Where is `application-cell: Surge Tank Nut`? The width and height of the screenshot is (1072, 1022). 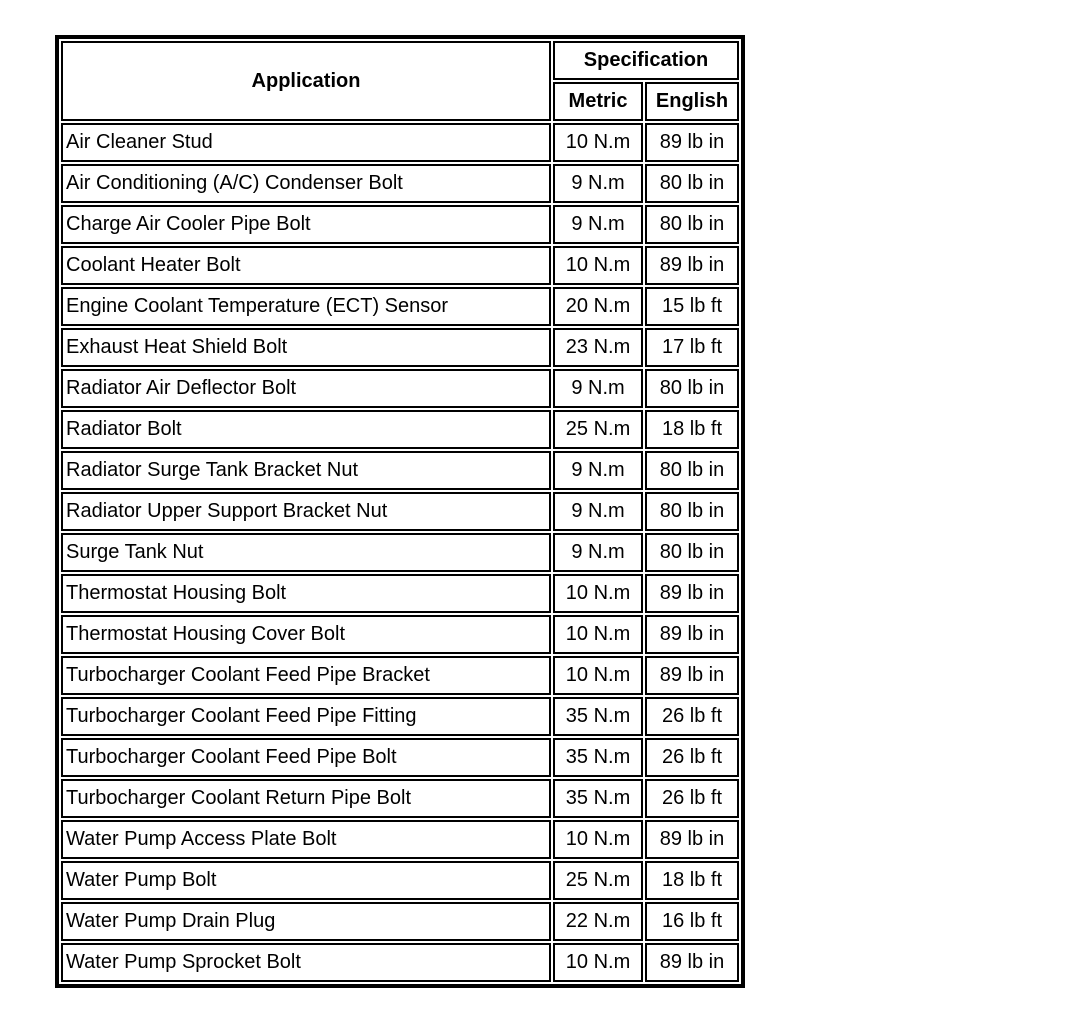 application-cell: Surge Tank Nut is located at coordinates (306, 552).